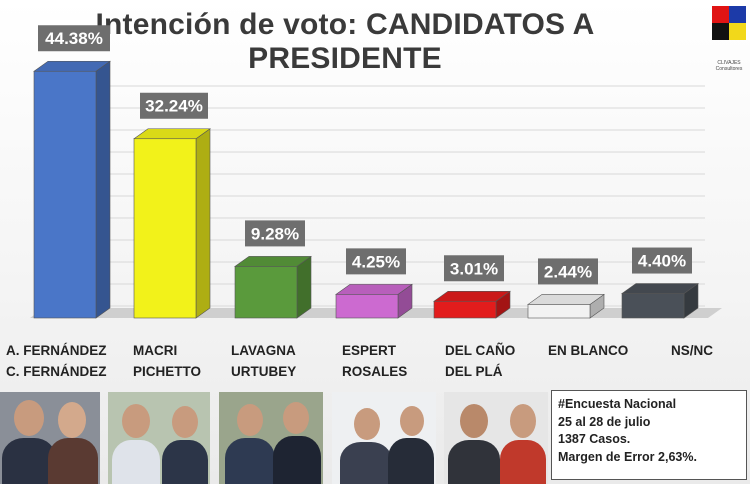 The image size is (750, 484). I want to click on logo-yellow-square, so click(737, 31).